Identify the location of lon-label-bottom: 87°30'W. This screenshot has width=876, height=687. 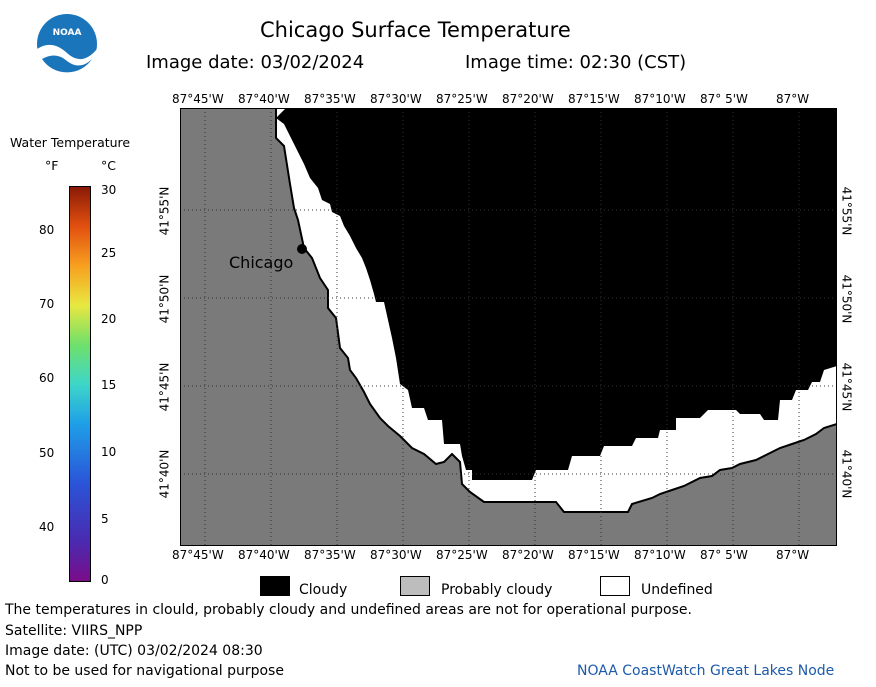
(396, 555).